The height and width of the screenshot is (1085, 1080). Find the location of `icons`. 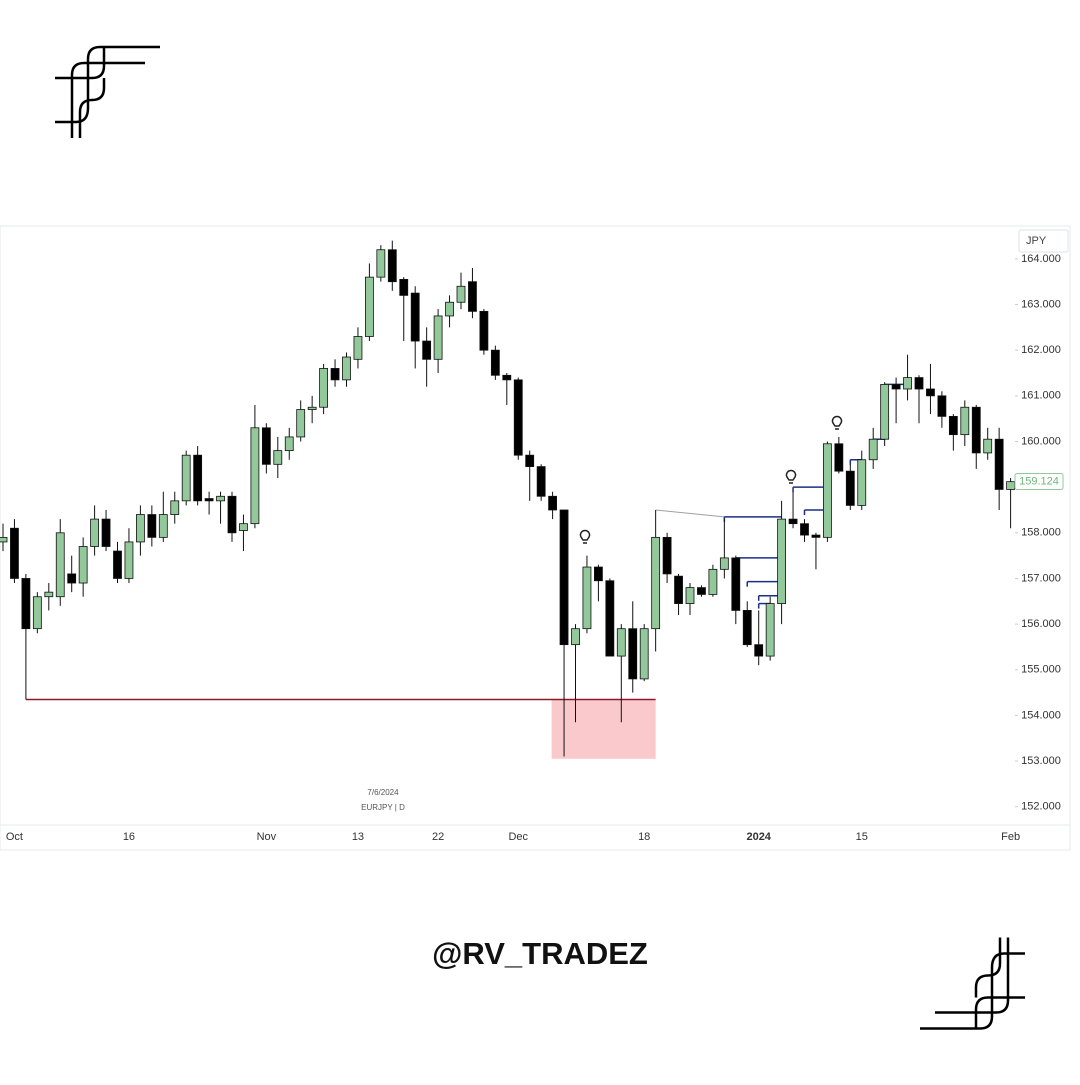

icons is located at coordinates (711, 479).